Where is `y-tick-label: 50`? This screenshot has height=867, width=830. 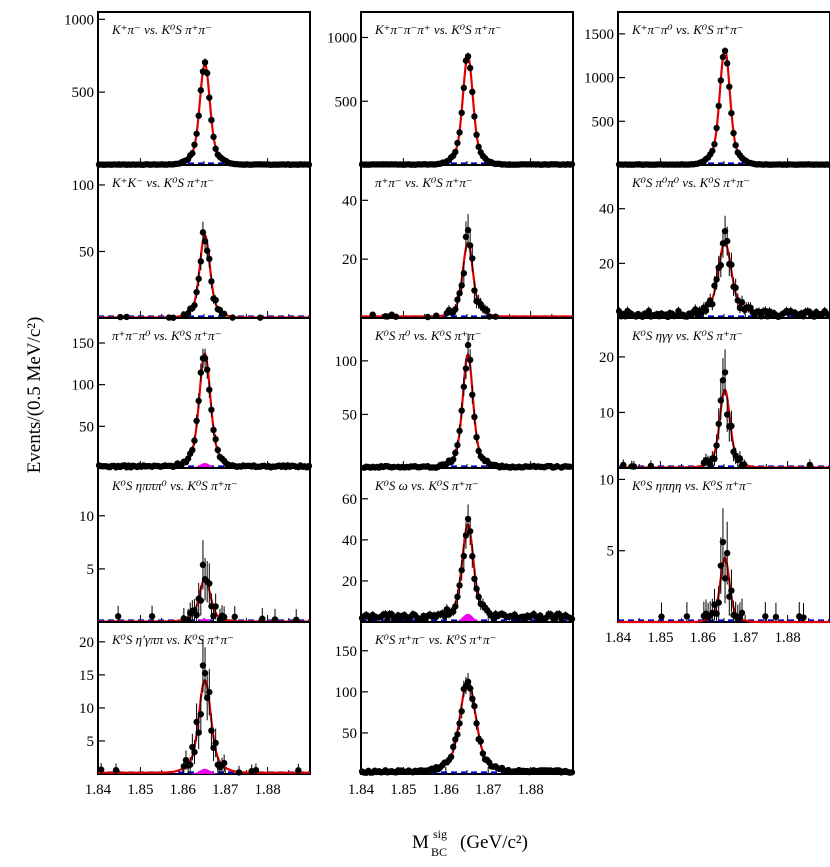 y-tick-label: 50 is located at coordinates (86, 427).